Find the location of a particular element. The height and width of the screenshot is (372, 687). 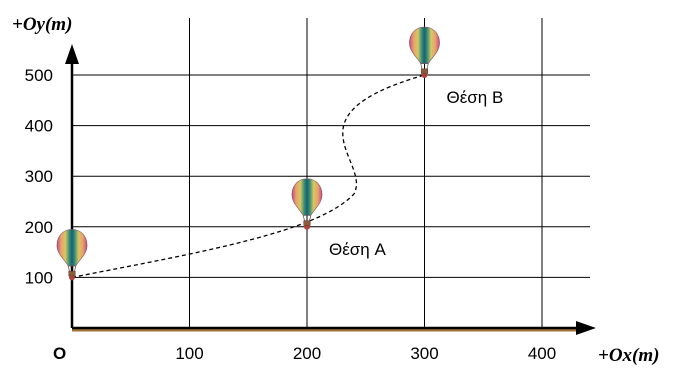

y-tick-label: 500 is located at coordinates (39, 75).